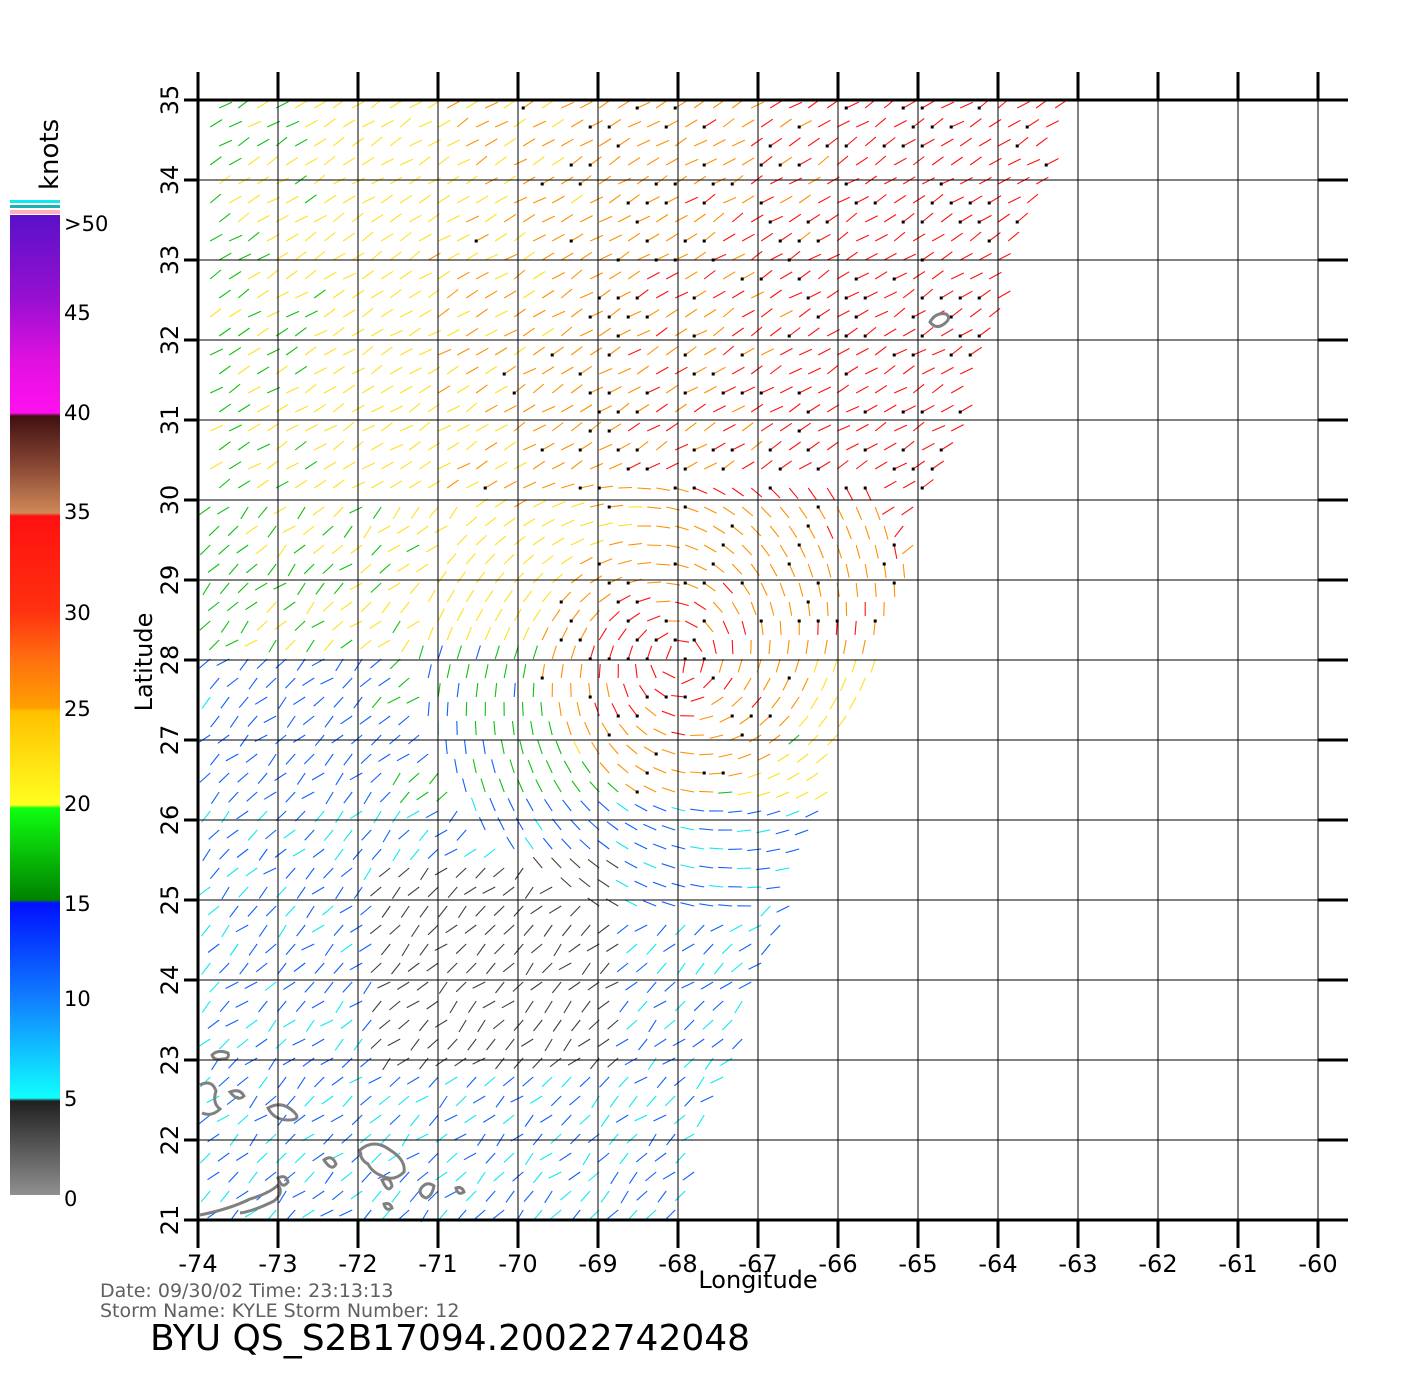 The width and height of the screenshot is (1420, 1400). Describe the element at coordinates (677, 1264) in the screenshot. I see `x-tick-label: -68` at that location.